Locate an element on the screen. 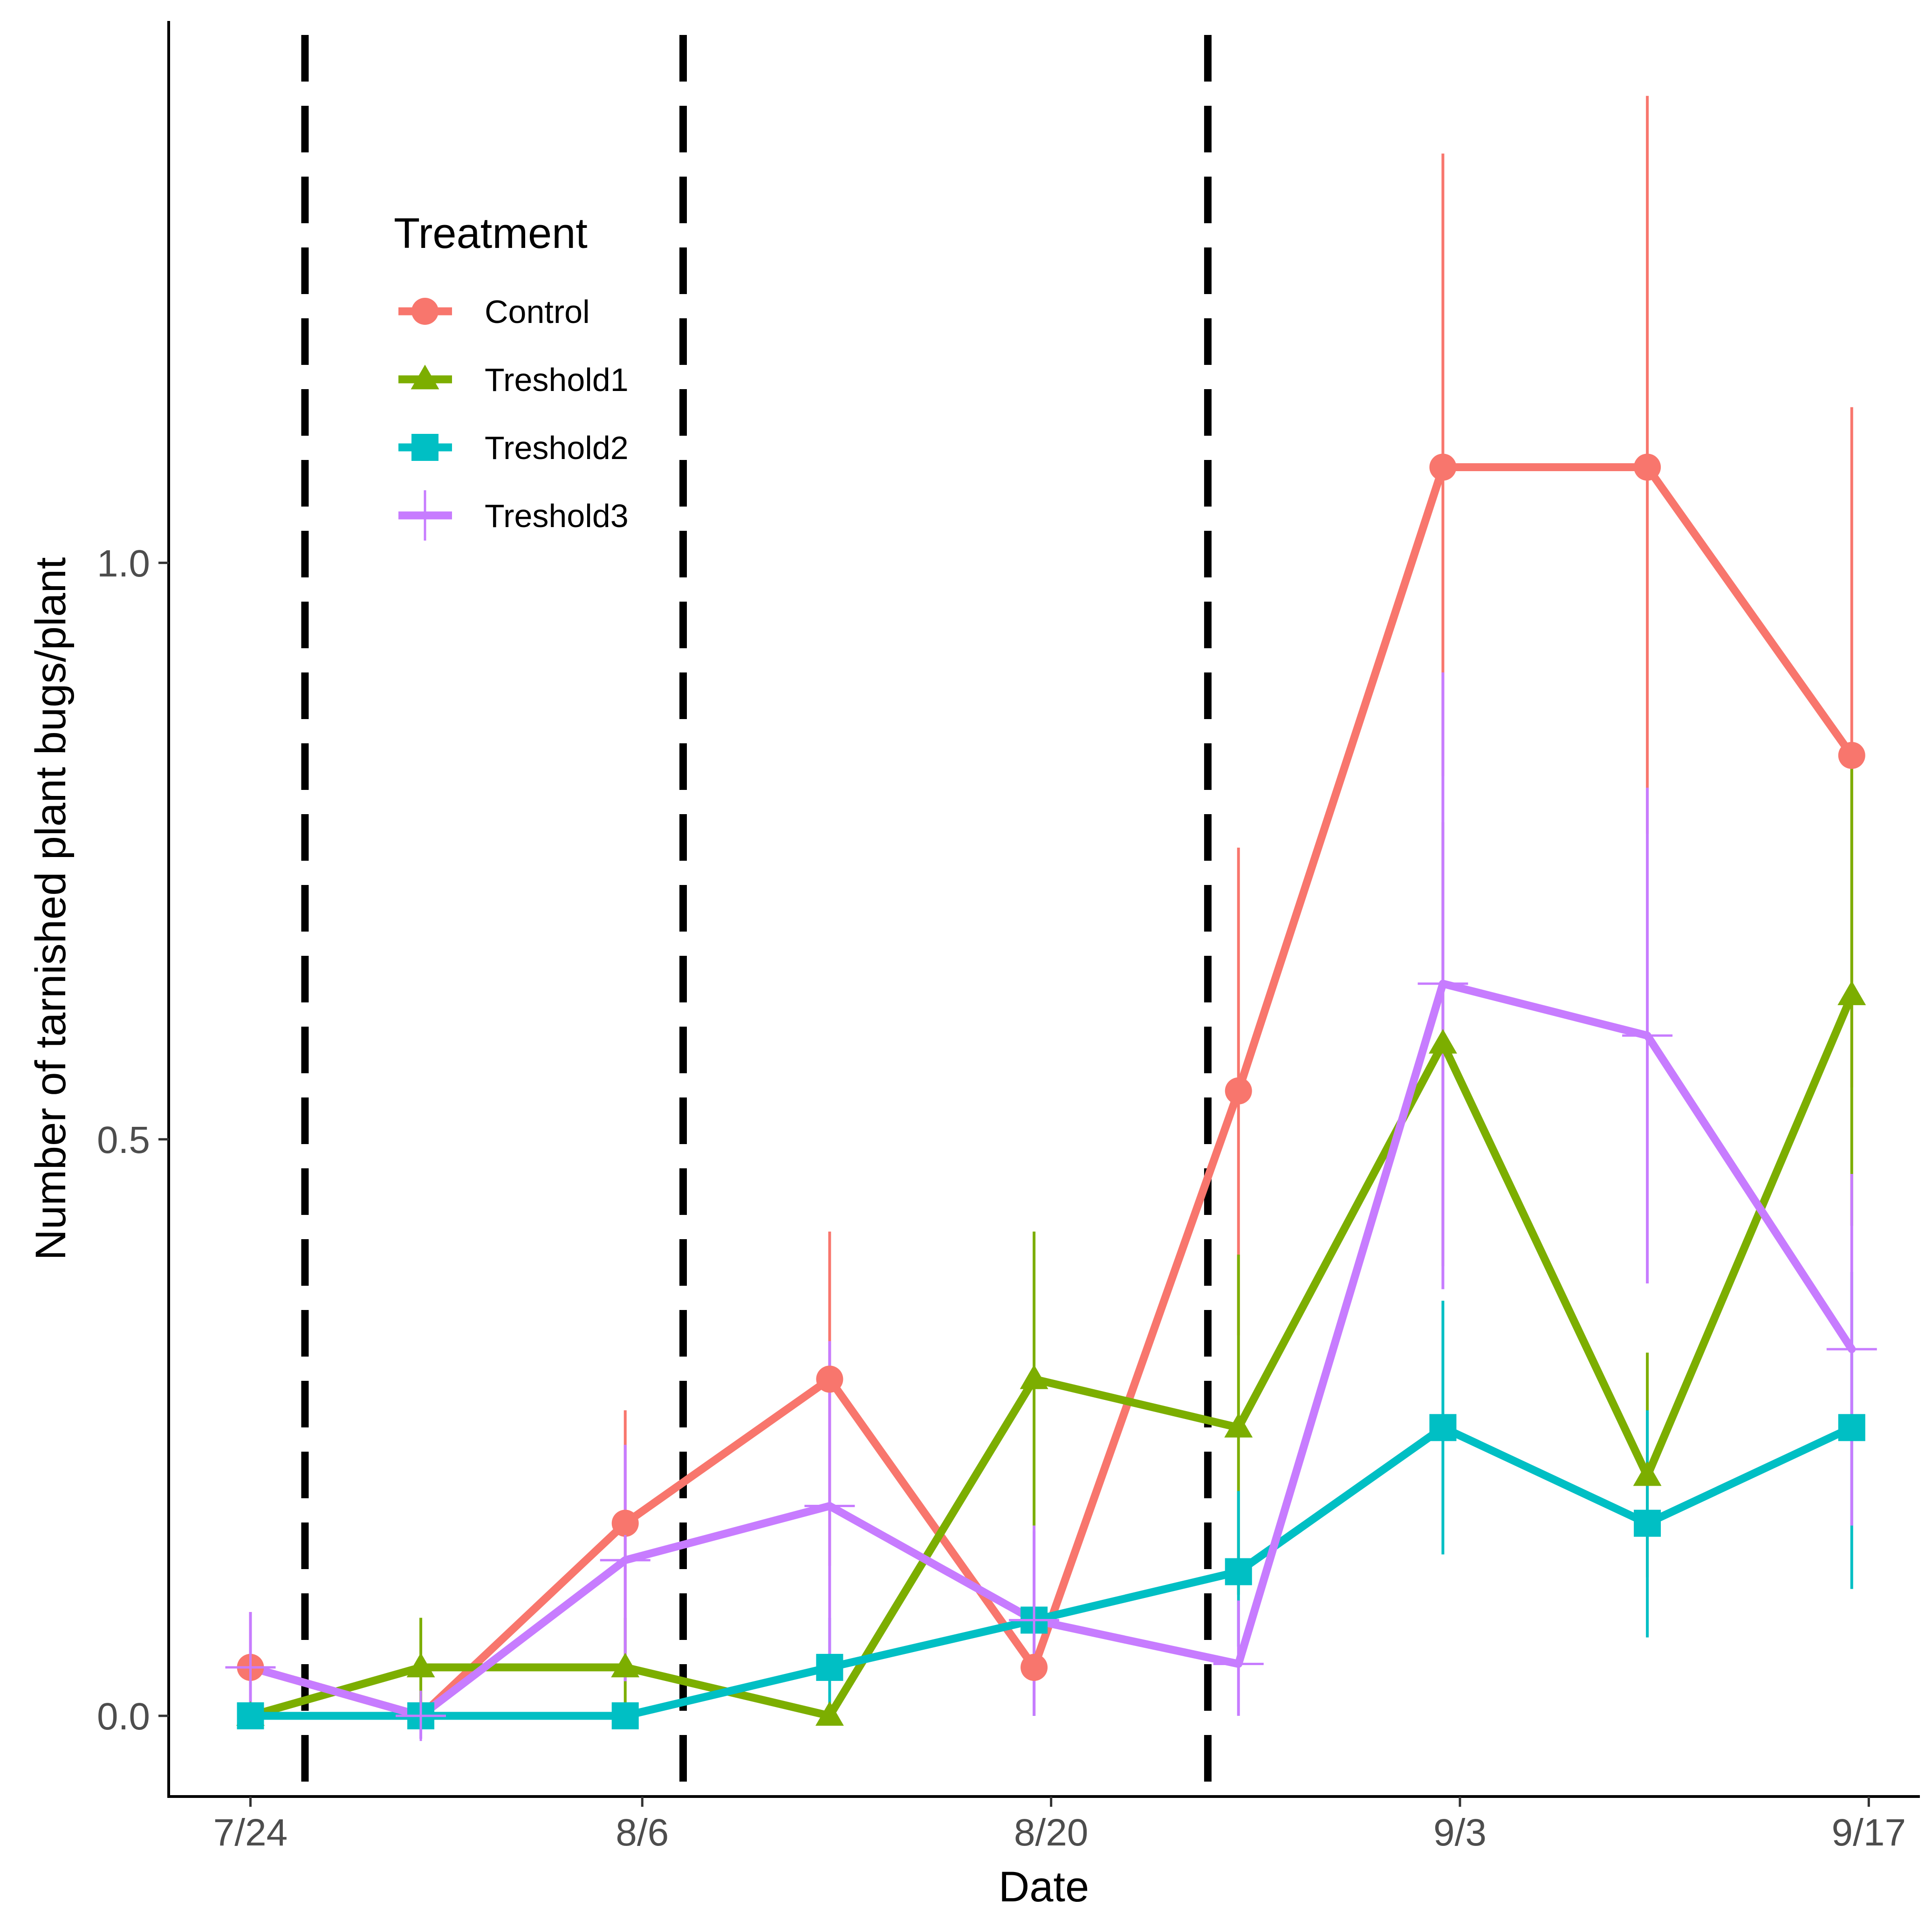 The image size is (1932, 1927). legend-key-marker-treshold3 is located at coordinates (425, 515).